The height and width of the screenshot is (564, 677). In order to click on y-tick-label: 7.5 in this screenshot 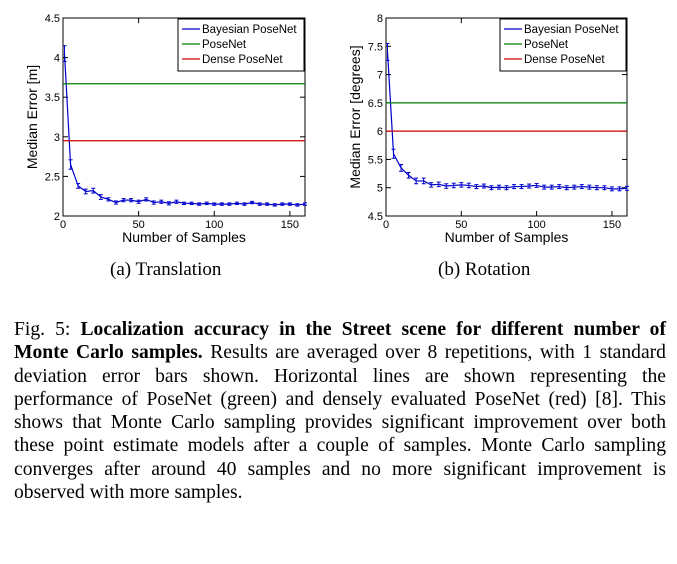, I will do `click(375, 47)`.